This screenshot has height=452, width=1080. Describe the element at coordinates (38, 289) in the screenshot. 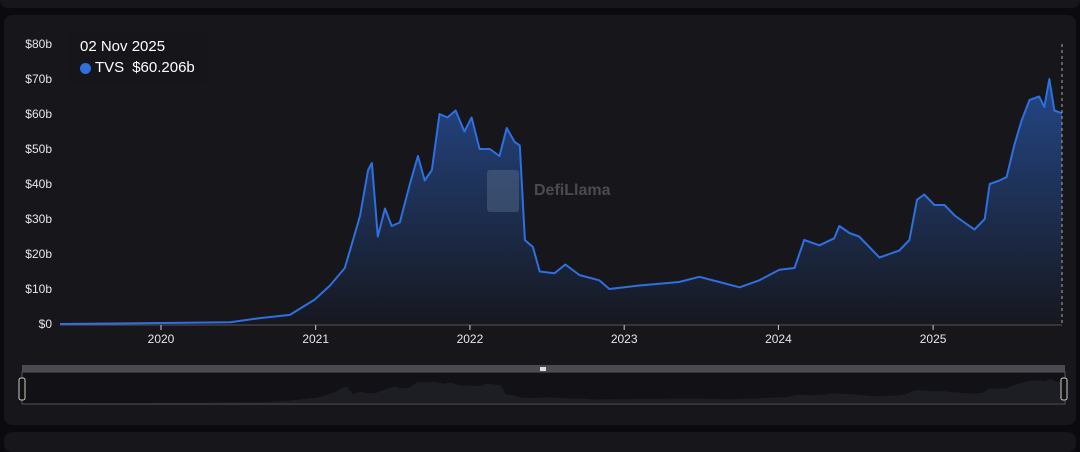

I see `y-tick-label: $10b` at that location.